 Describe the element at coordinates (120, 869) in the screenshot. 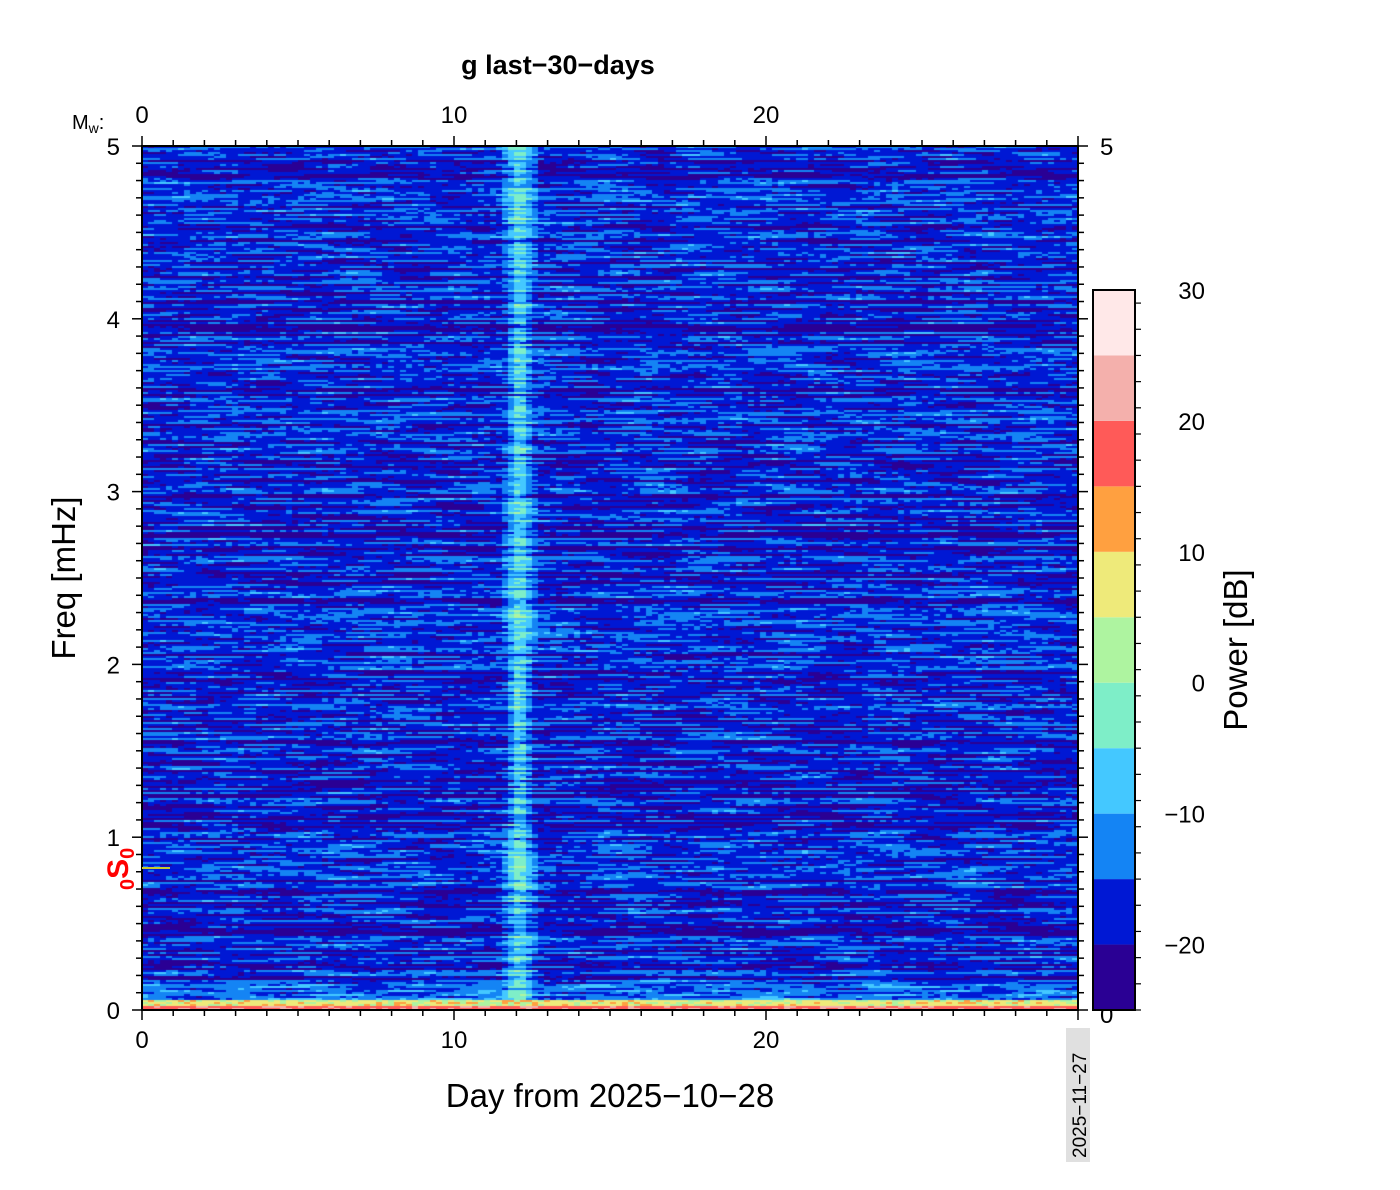

I see `mode-marker-label: 0S0` at that location.